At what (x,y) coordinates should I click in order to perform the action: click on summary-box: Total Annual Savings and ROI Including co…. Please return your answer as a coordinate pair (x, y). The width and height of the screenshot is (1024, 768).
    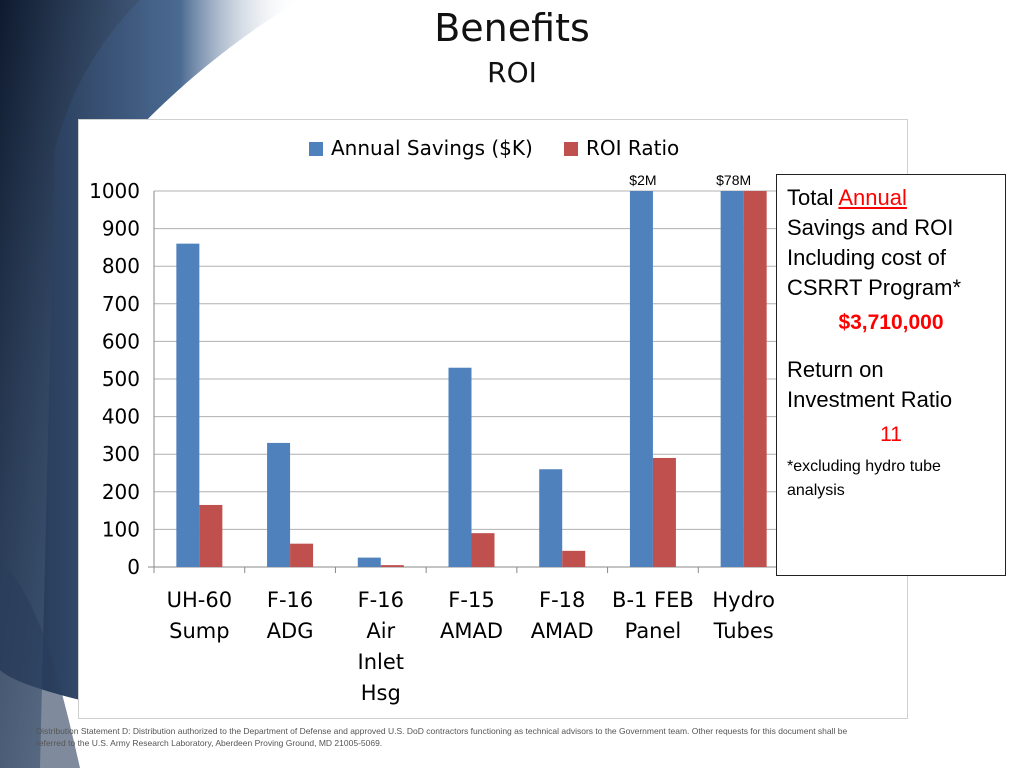
    Looking at the image, I should click on (891, 375).